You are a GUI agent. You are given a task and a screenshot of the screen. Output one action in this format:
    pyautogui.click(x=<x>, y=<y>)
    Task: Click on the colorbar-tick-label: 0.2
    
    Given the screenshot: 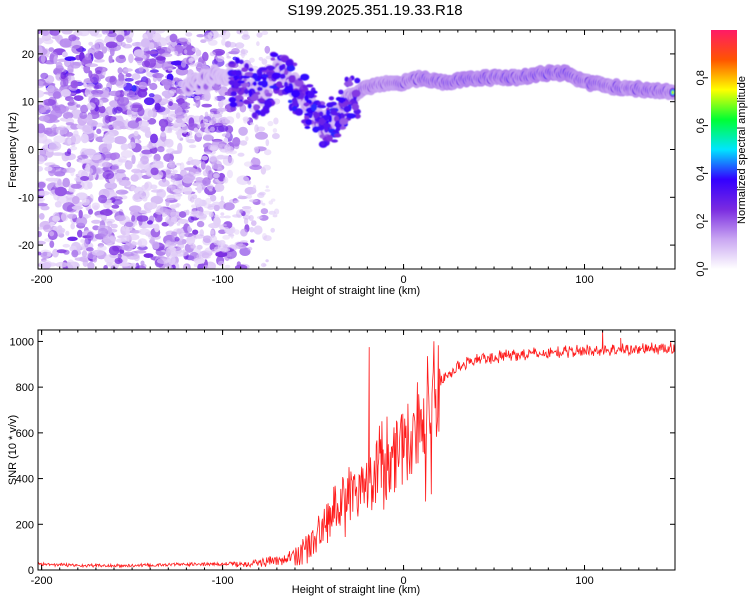 What is the action you would take?
    pyautogui.click(x=701, y=221)
    